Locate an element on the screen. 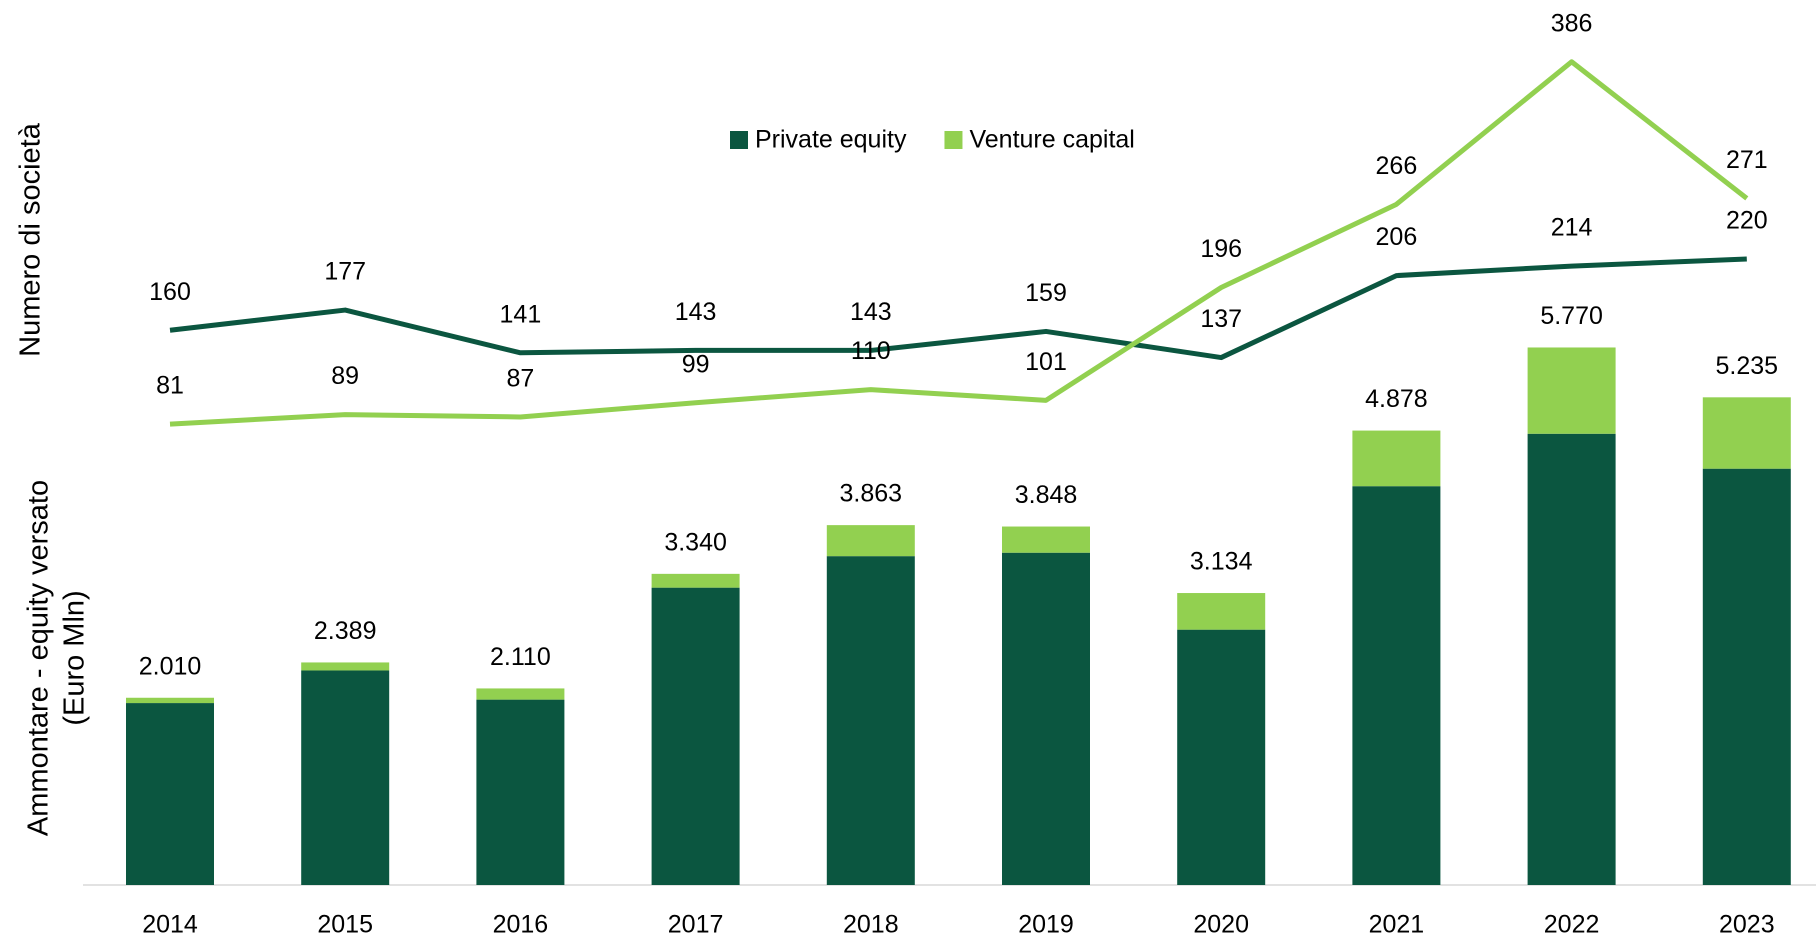 Image resolution: width=1816 pixels, height=940 pixels. data-label: 214 is located at coordinates (1572, 228).